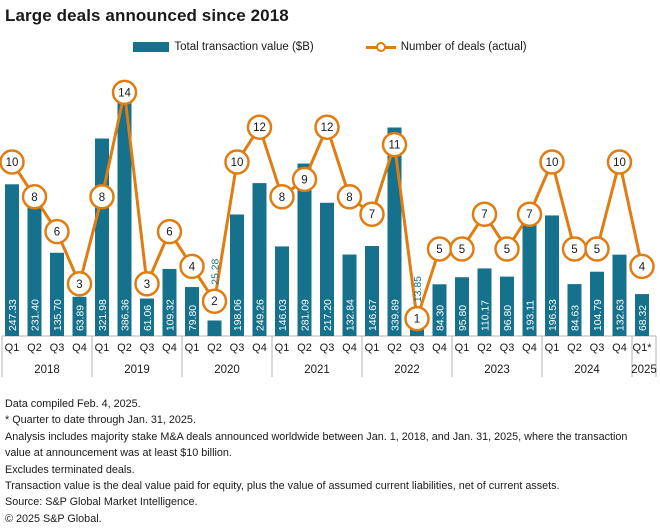  Describe the element at coordinates (137, 370) in the screenshot. I see `year-label: 2019` at that location.